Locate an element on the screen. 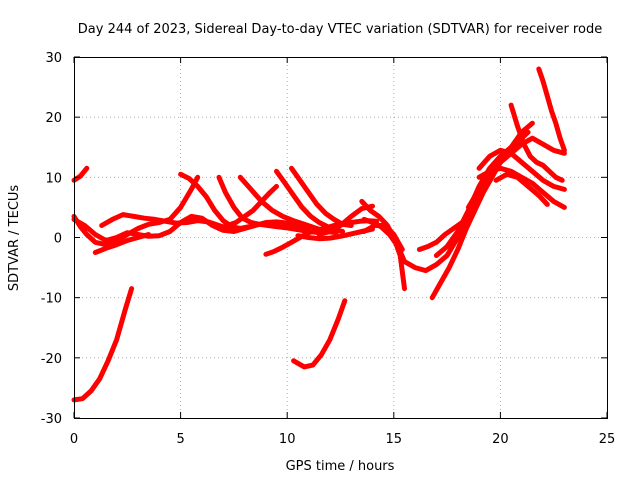  series-line-s27 is located at coordinates (536, 142).